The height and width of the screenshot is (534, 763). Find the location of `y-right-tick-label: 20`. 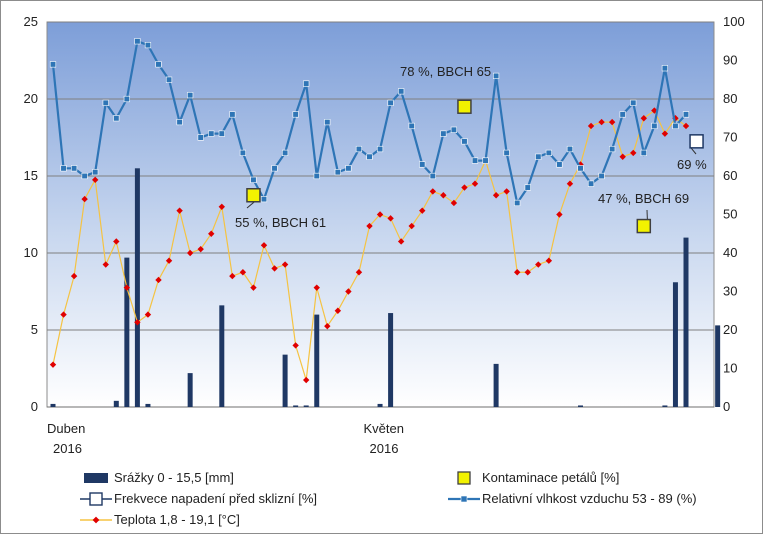

y-right-tick-label: 20 is located at coordinates (730, 329).